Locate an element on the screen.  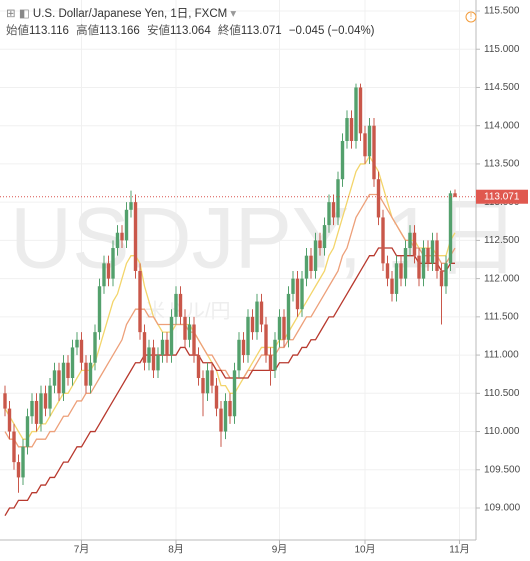
icon: ⊞ ◧ is located at coordinates (19, 14).